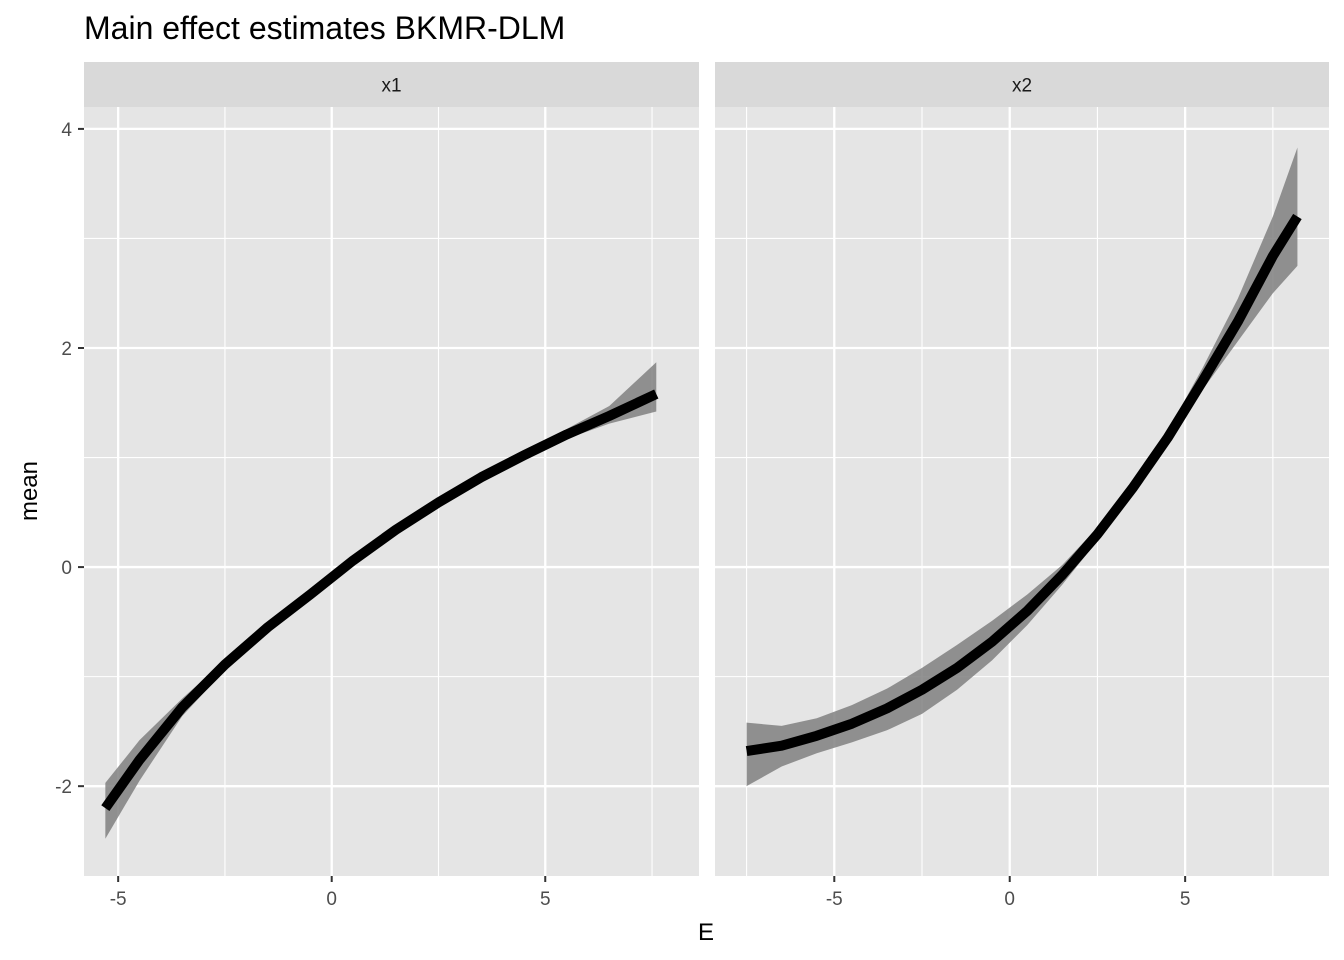 The width and height of the screenshot is (1344, 960). I want to click on facet-strip-label: x2, so click(1022, 86).